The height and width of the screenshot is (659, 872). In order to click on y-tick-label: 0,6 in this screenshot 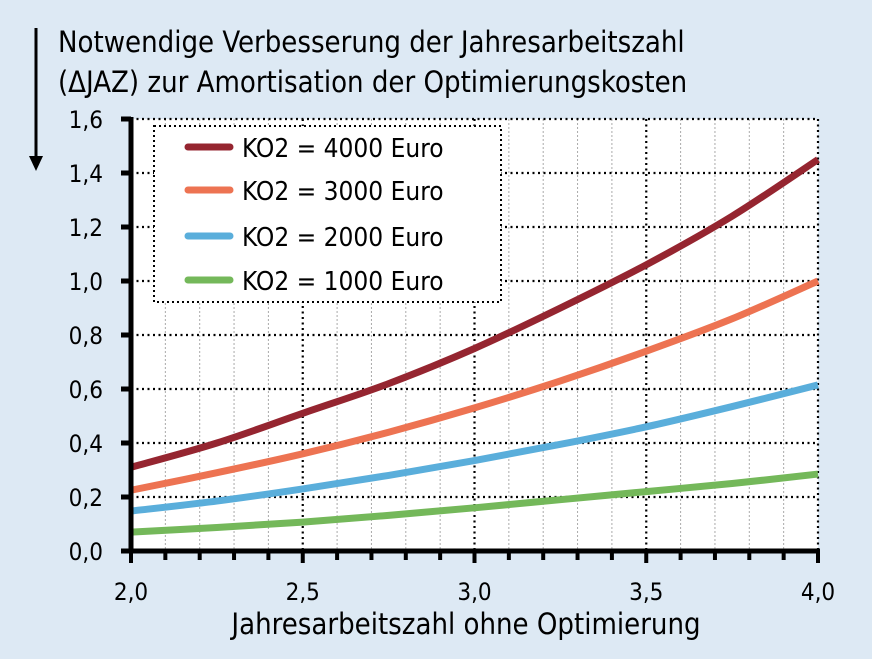, I will do `click(86, 390)`.